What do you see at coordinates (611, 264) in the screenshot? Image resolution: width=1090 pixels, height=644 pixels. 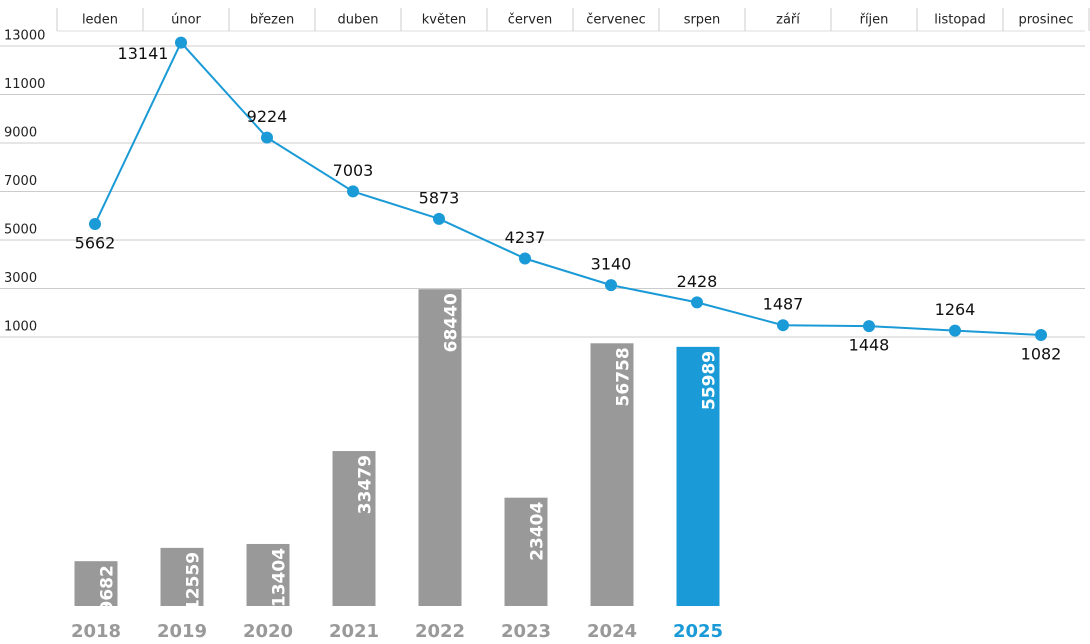 I see `data-label: 3140` at bounding box center [611, 264].